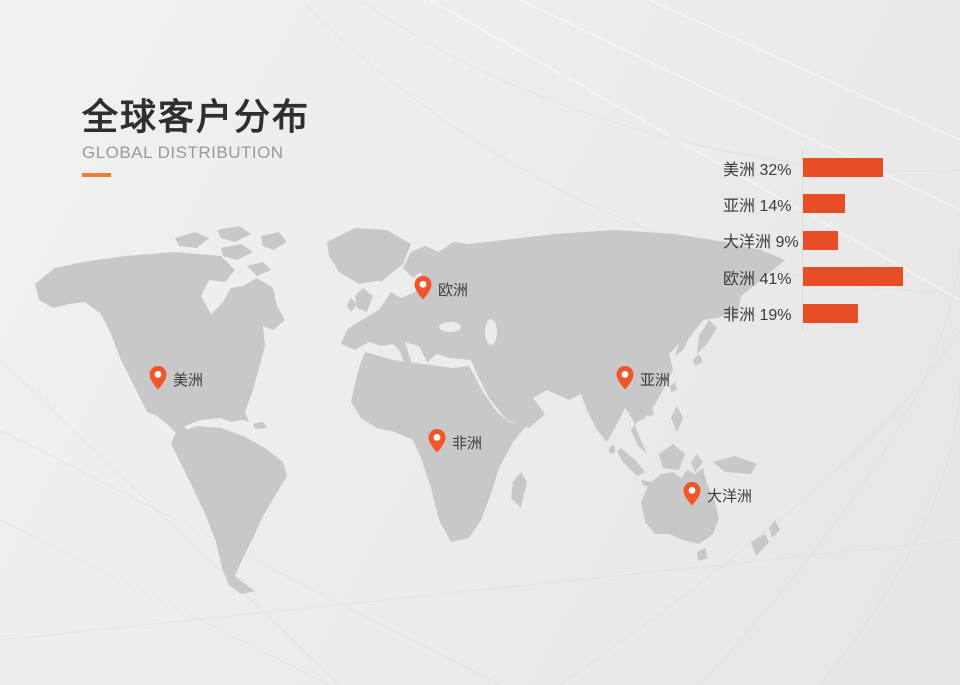 The height and width of the screenshot is (685, 960). I want to click on bar-label: 亚洲 14%, so click(757, 206).